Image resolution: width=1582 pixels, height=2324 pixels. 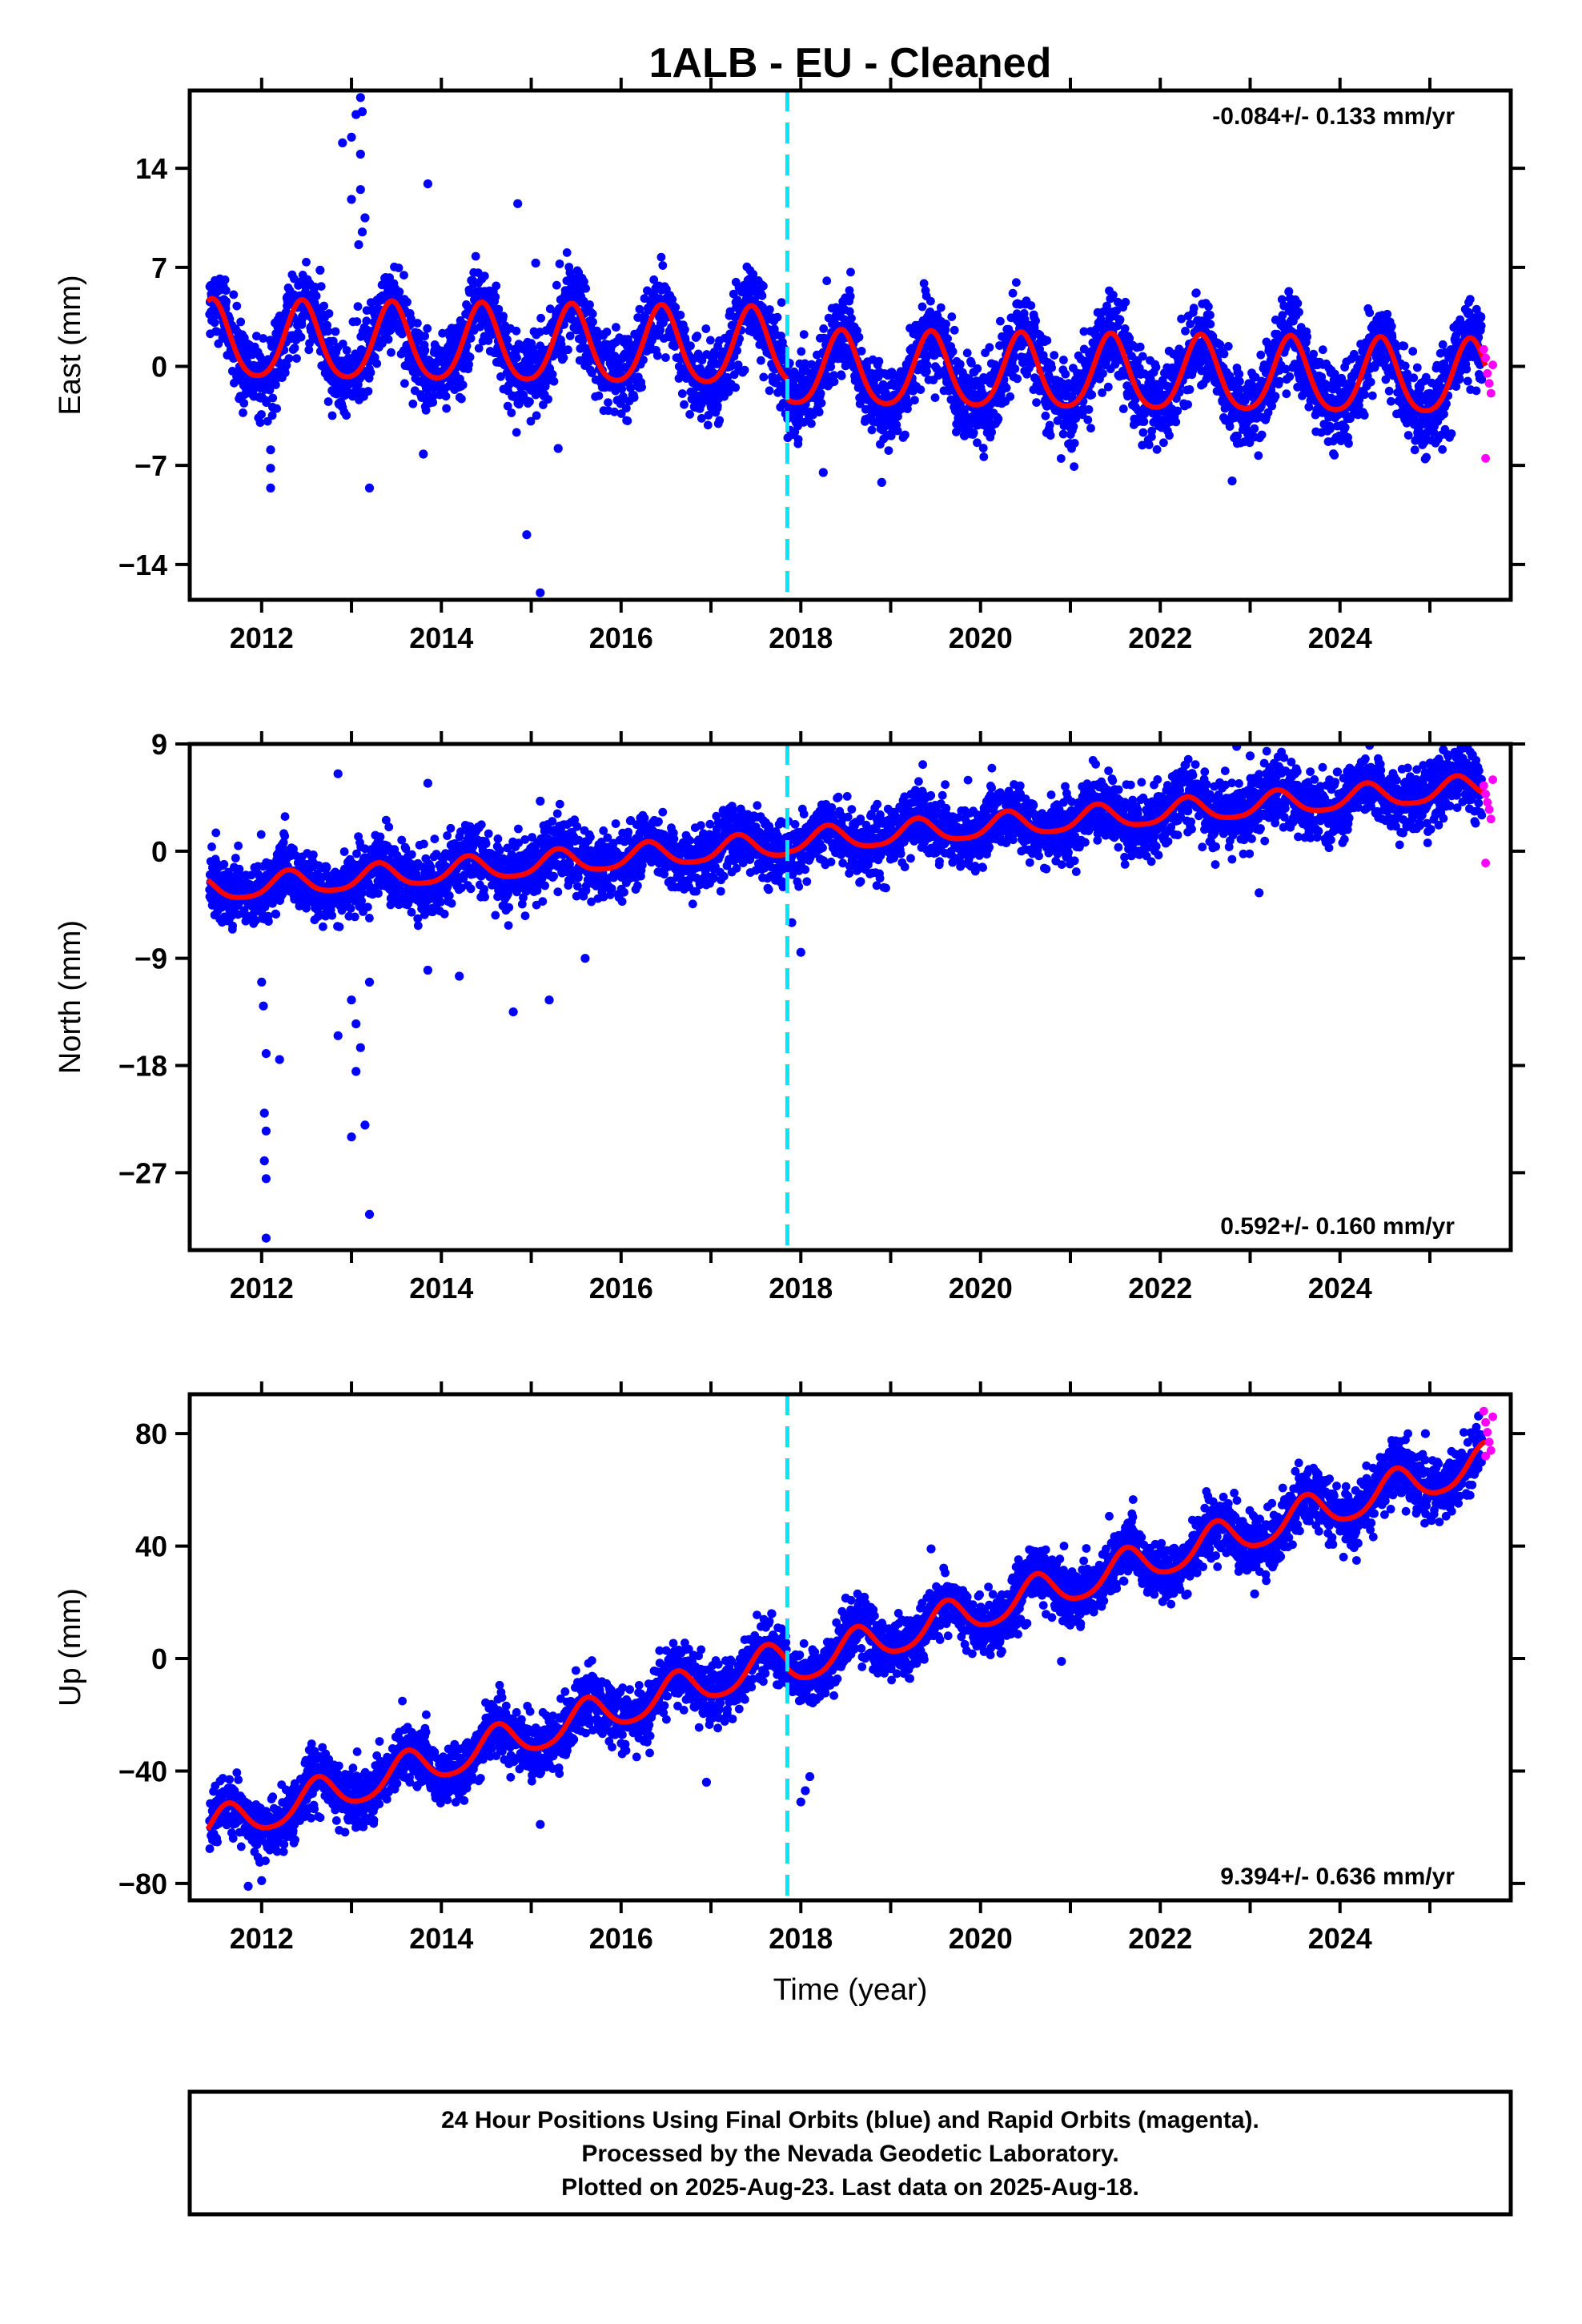 I want to click on x-tick-label: 2022, so click(x=1160, y=637).